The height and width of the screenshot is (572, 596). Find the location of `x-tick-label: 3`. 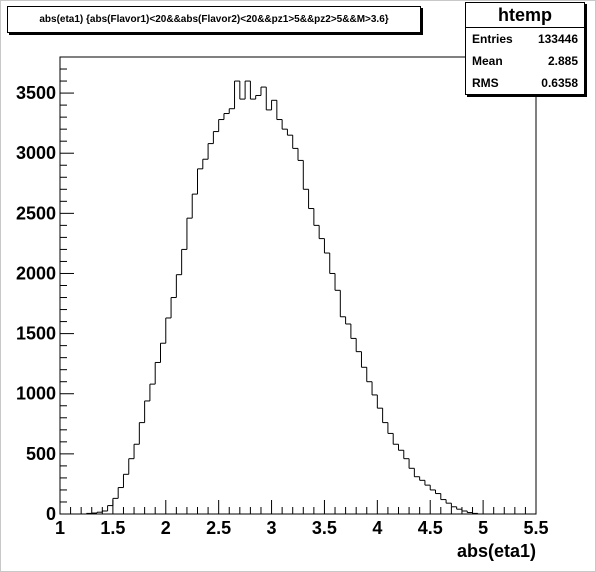

x-tick-label: 3 is located at coordinates (272, 528).